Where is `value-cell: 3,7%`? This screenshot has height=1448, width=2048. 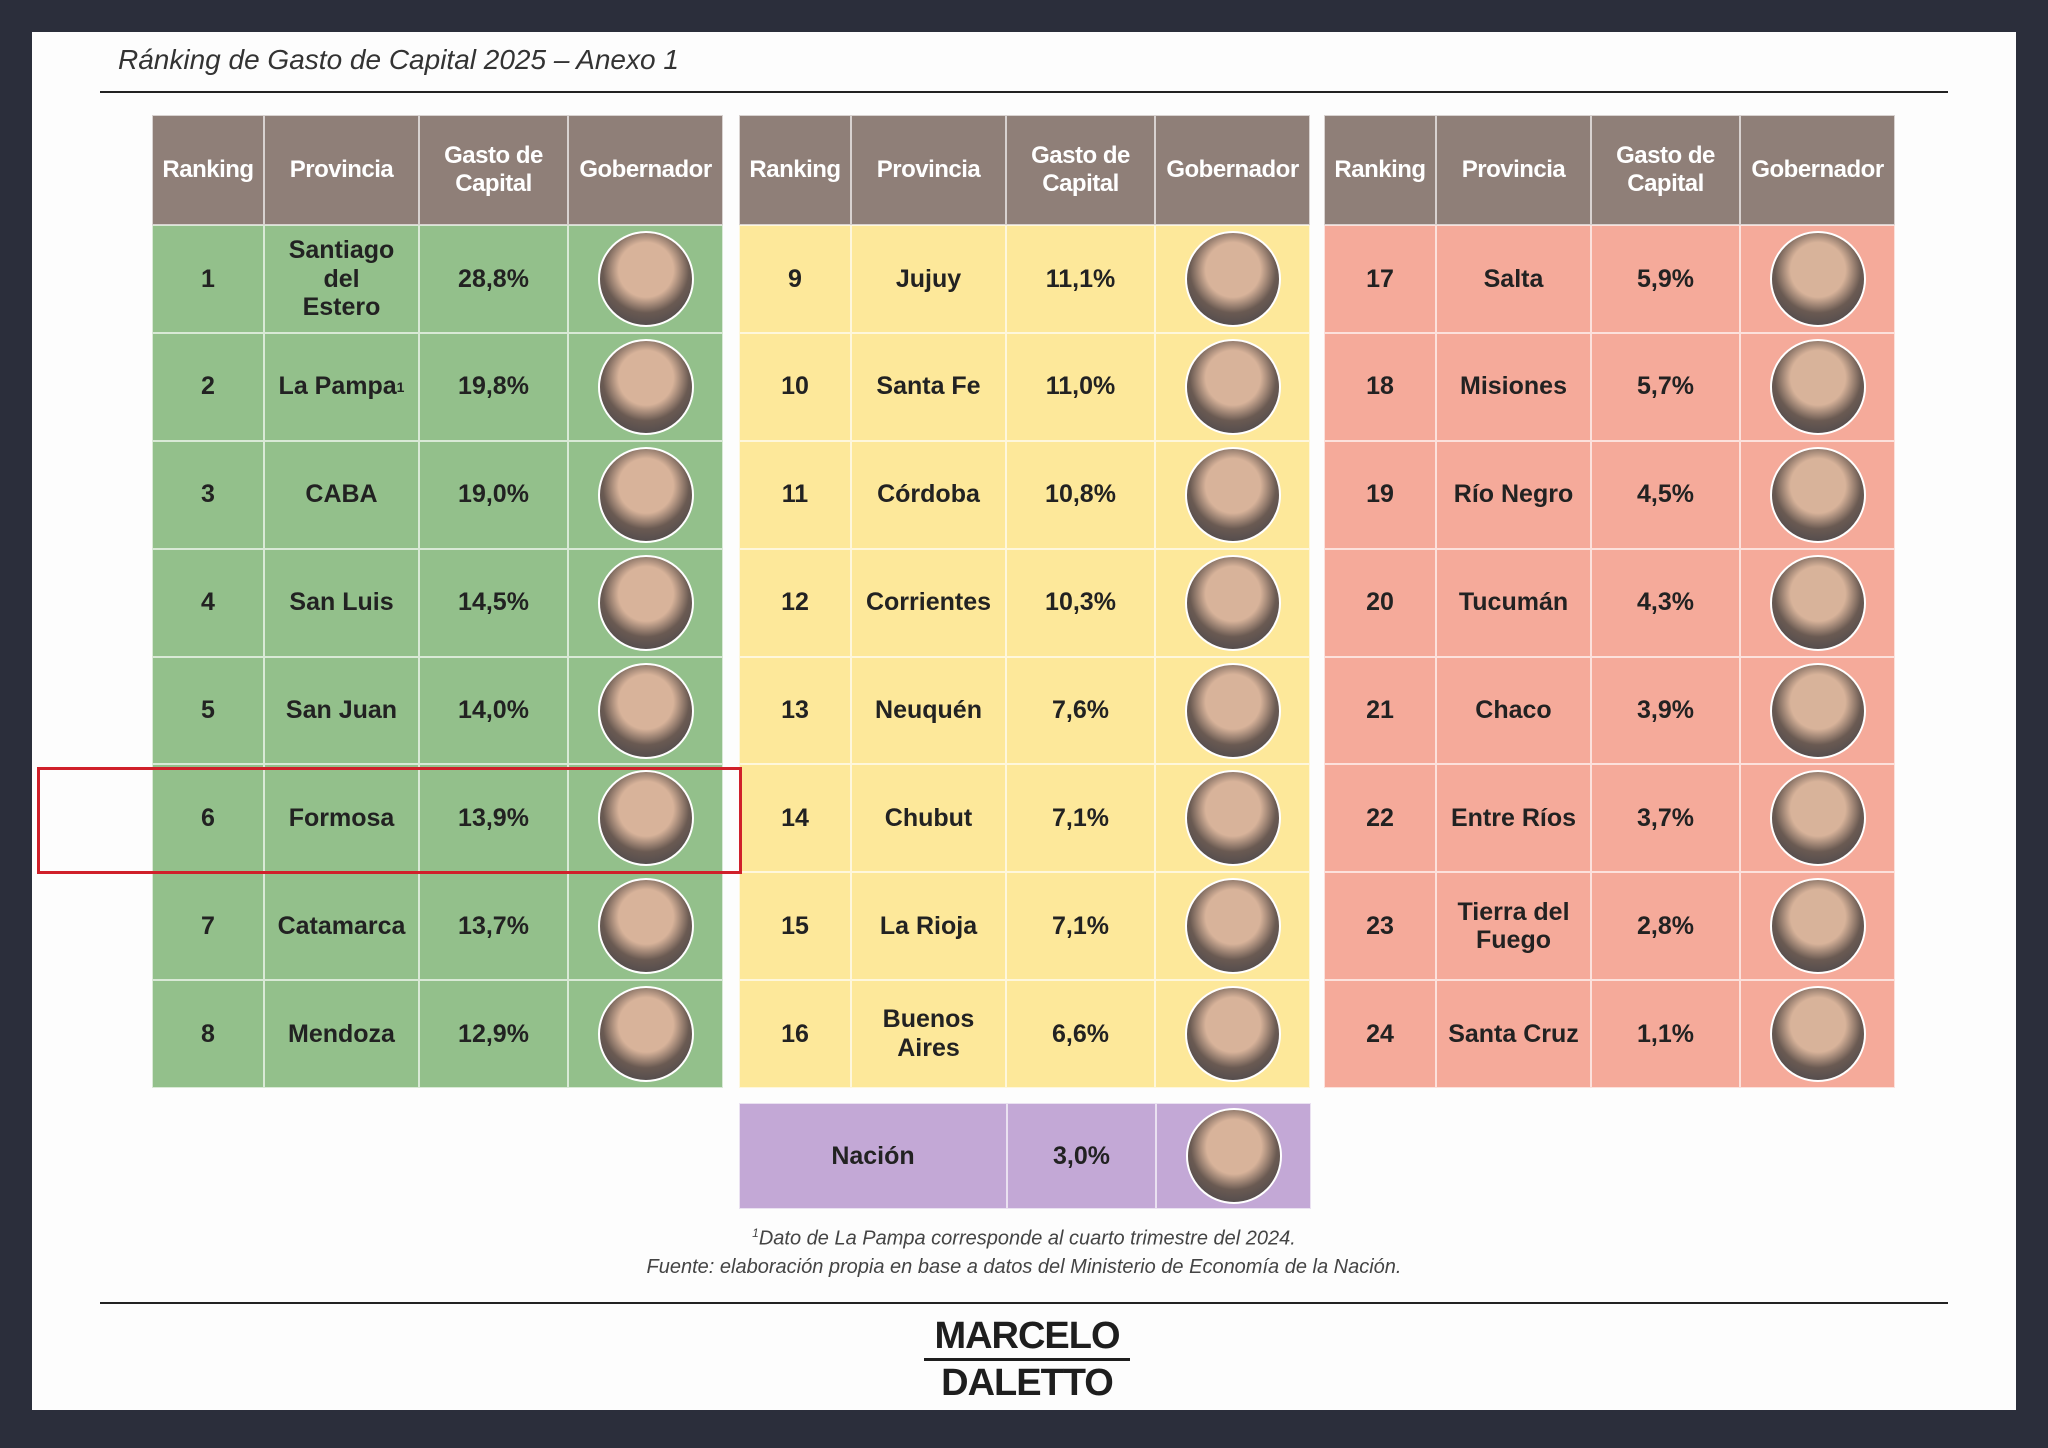
value-cell: 3,7% is located at coordinates (1665, 818).